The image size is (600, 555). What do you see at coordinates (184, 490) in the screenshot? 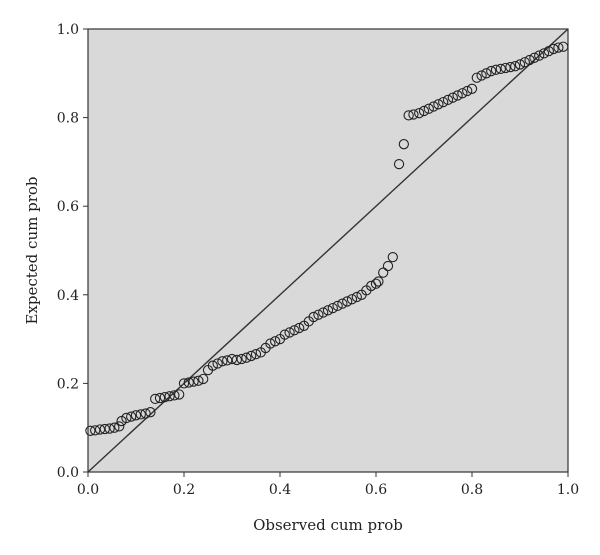
I see `x-tick-label-1: 0.2` at bounding box center [184, 490].